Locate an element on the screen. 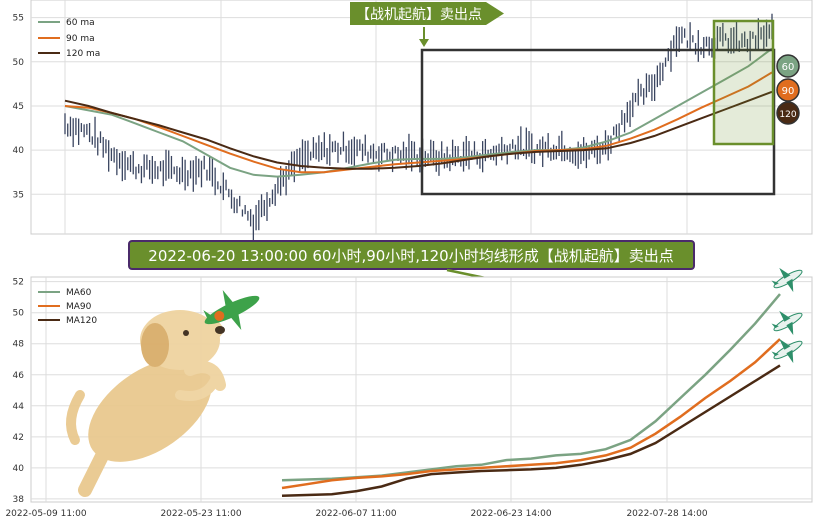 This screenshot has height=524, width=818. top-banner: 【战机起航】卖出点 is located at coordinates (427, 13).